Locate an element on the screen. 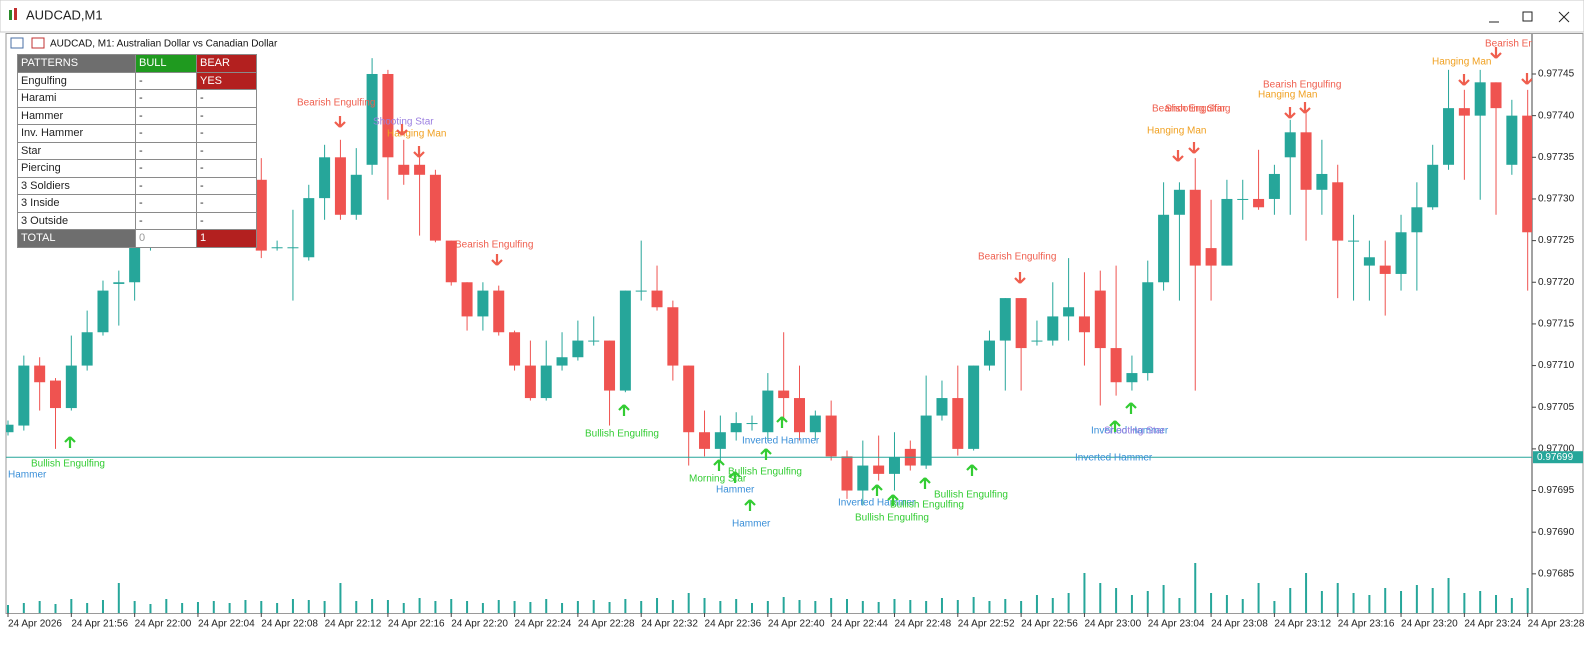 The height and width of the screenshot is (646, 1584). y-tick-label: 0.97745 is located at coordinates (1556, 74).